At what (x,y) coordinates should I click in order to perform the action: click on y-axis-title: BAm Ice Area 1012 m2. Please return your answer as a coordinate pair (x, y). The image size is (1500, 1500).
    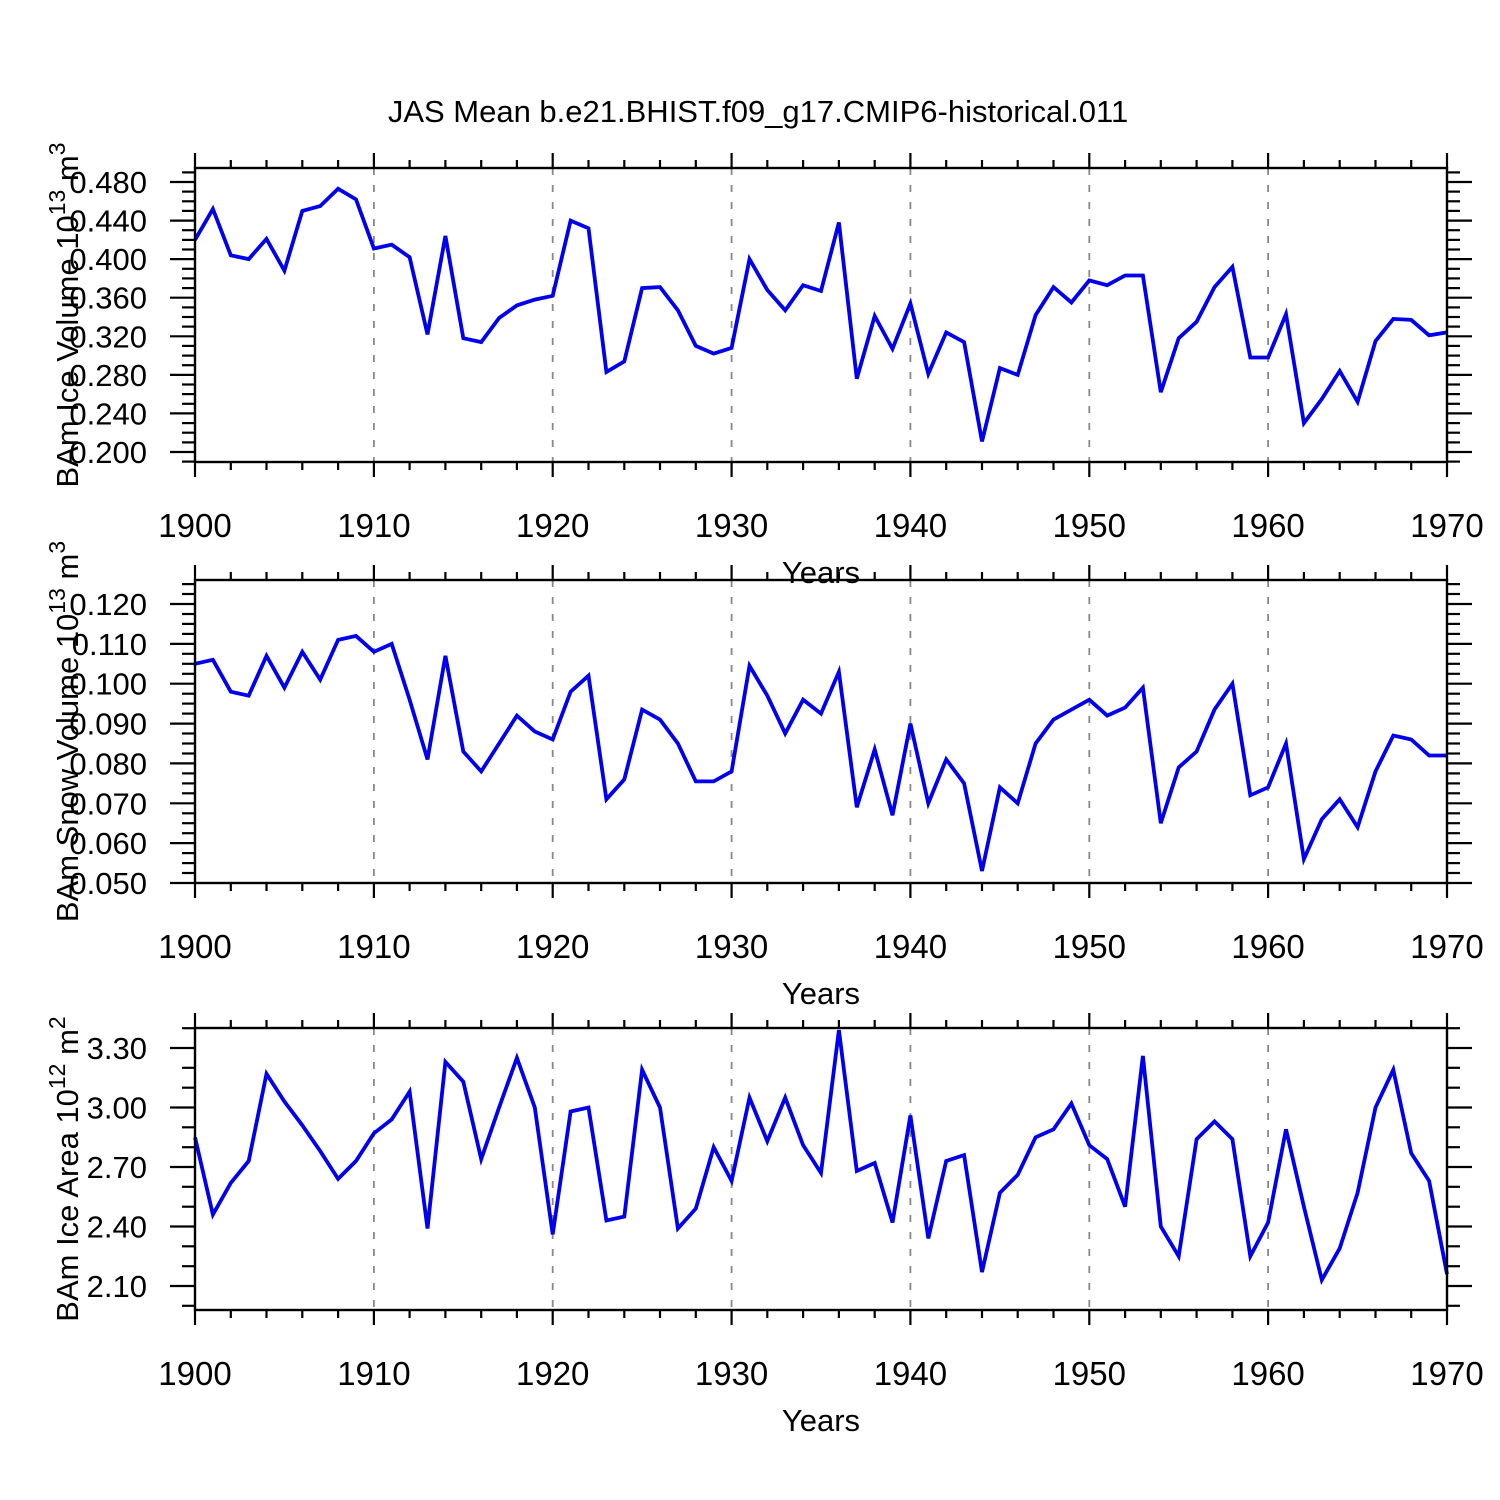
    Looking at the image, I should click on (64, 1168).